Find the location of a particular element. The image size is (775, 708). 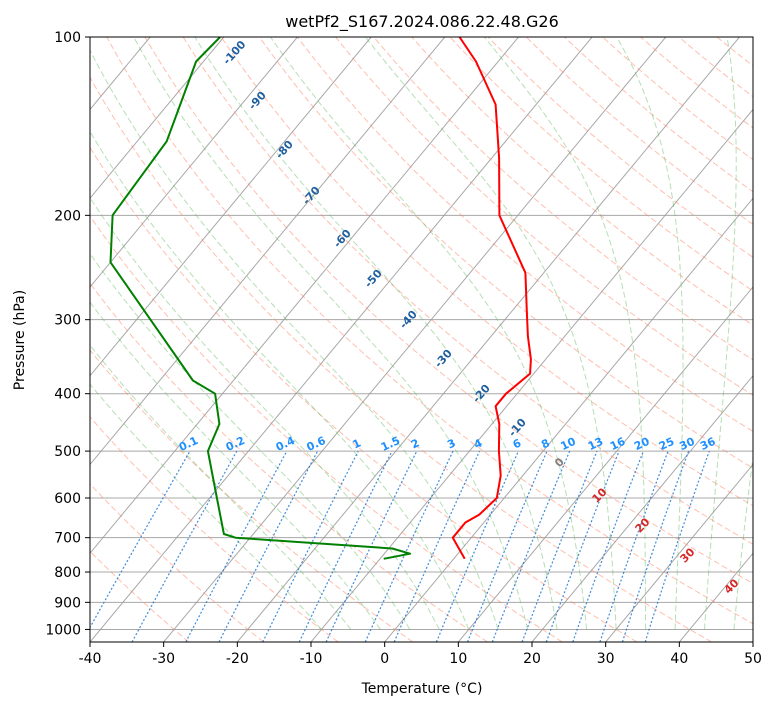

y-axis-label: Pressure (hPa) is located at coordinates (20, 340).